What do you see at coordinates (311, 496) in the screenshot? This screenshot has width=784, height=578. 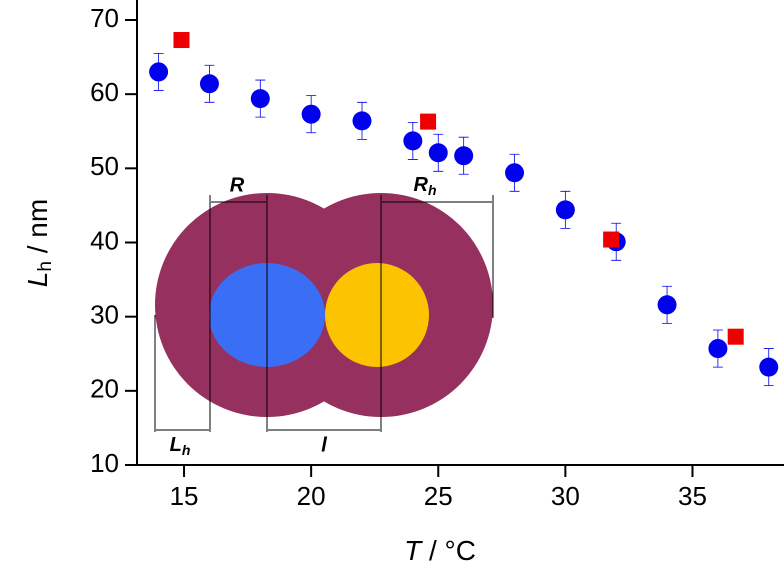 I see `x-tick-label: 20` at bounding box center [311, 496].